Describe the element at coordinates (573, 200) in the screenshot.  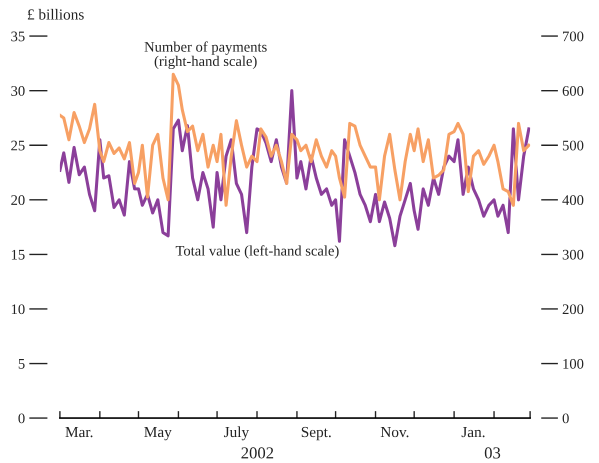
I see `y2-tick-label: 400` at that location.